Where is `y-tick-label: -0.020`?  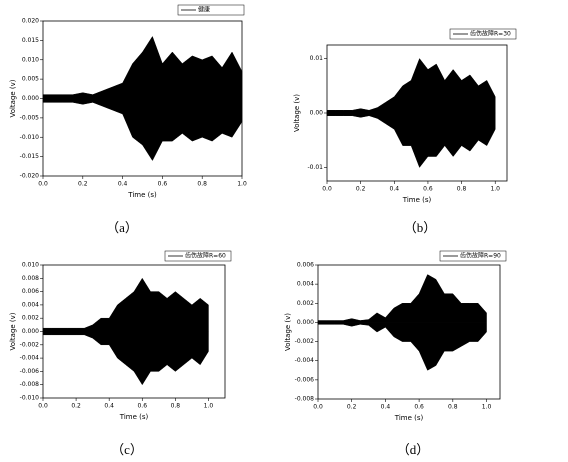
y-tick-label: -0.020 is located at coordinates (30, 176).